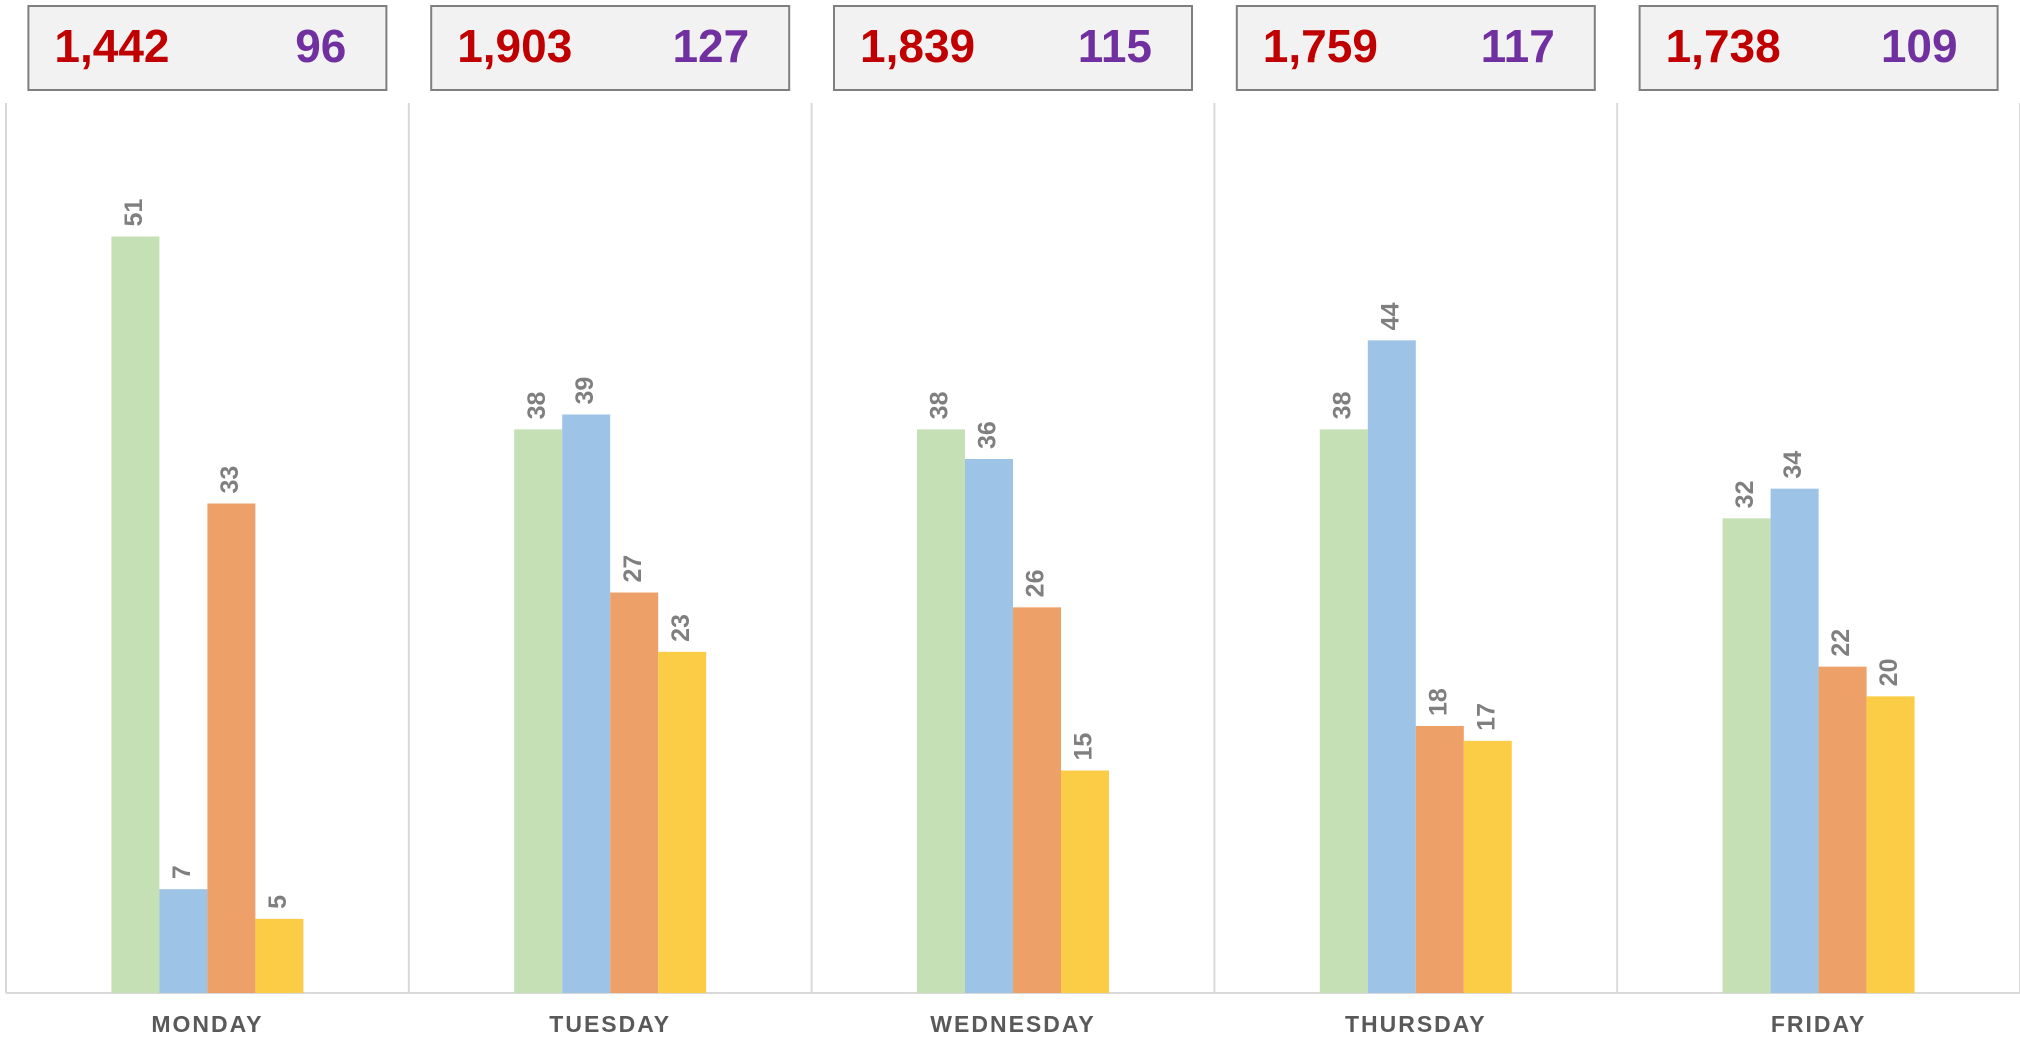 This screenshot has width=2020, height=1045. What do you see at coordinates (1889, 673) in the screenshot?
I see `data-label: 20` at bounding box center [1889, 673].